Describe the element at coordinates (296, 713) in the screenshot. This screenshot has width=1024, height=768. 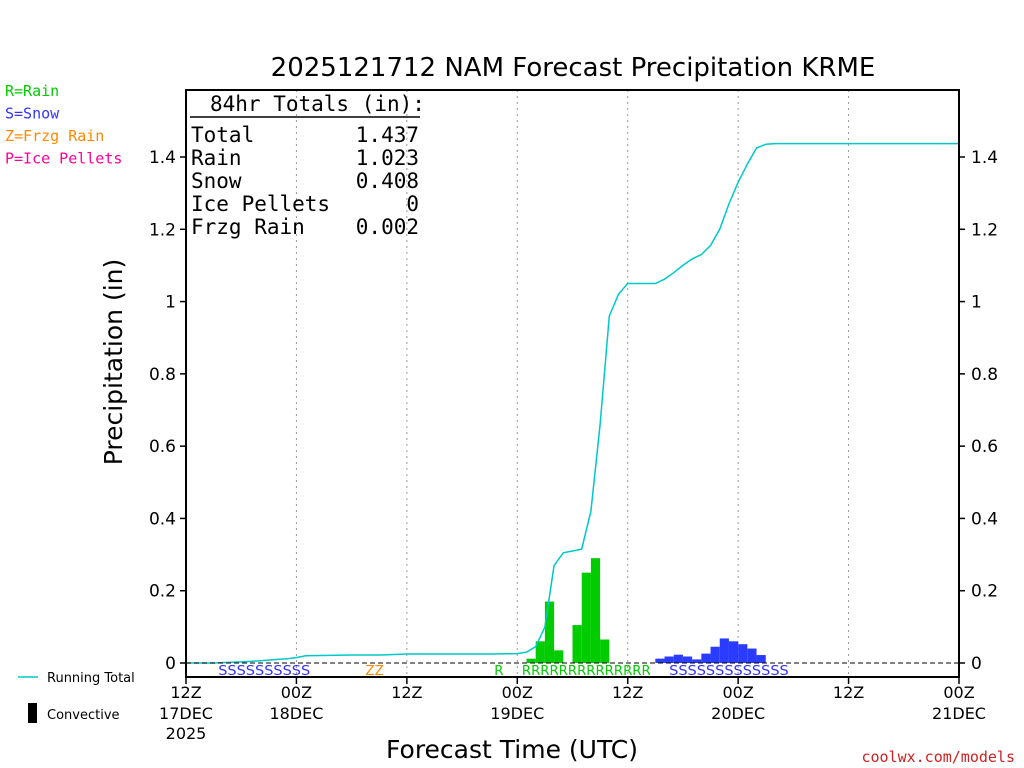
I see `x-tick-date-1: 18DEC` at that location.